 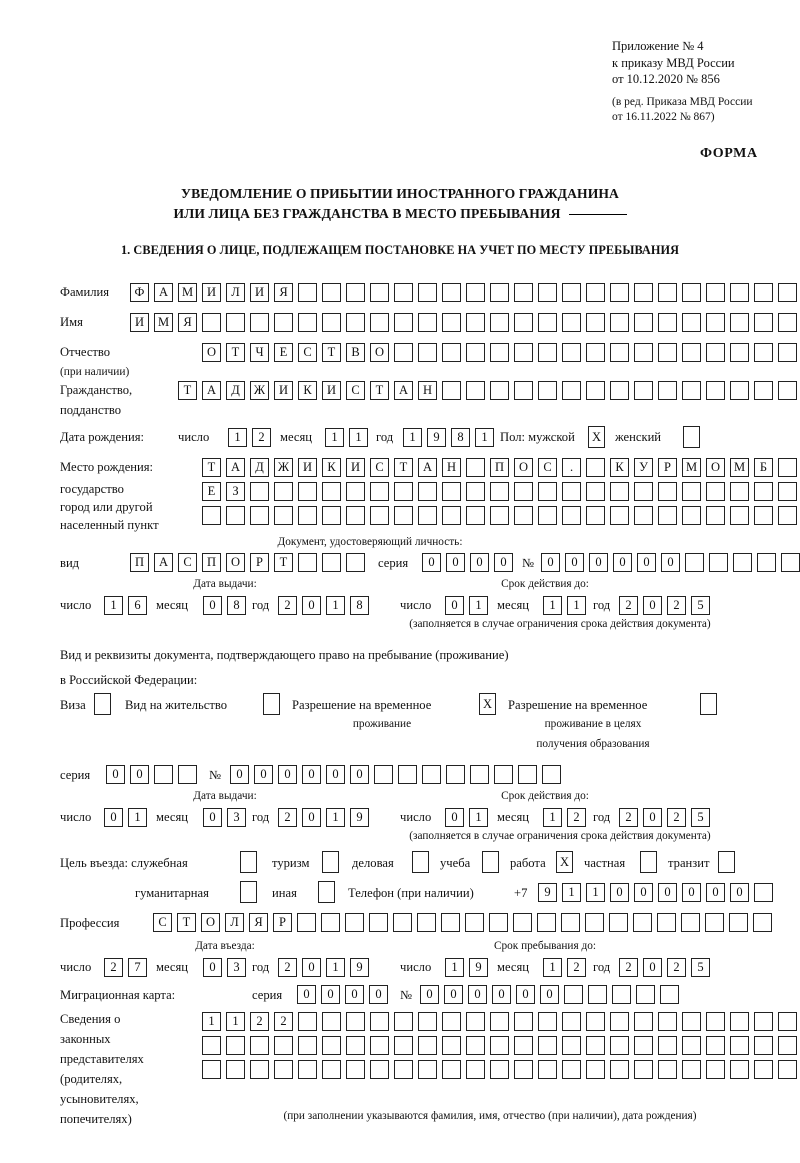 What do you see at coordinates (187, 322) in the screenshot?
I see `char-cell: Я` at bounding box center [187, 322].